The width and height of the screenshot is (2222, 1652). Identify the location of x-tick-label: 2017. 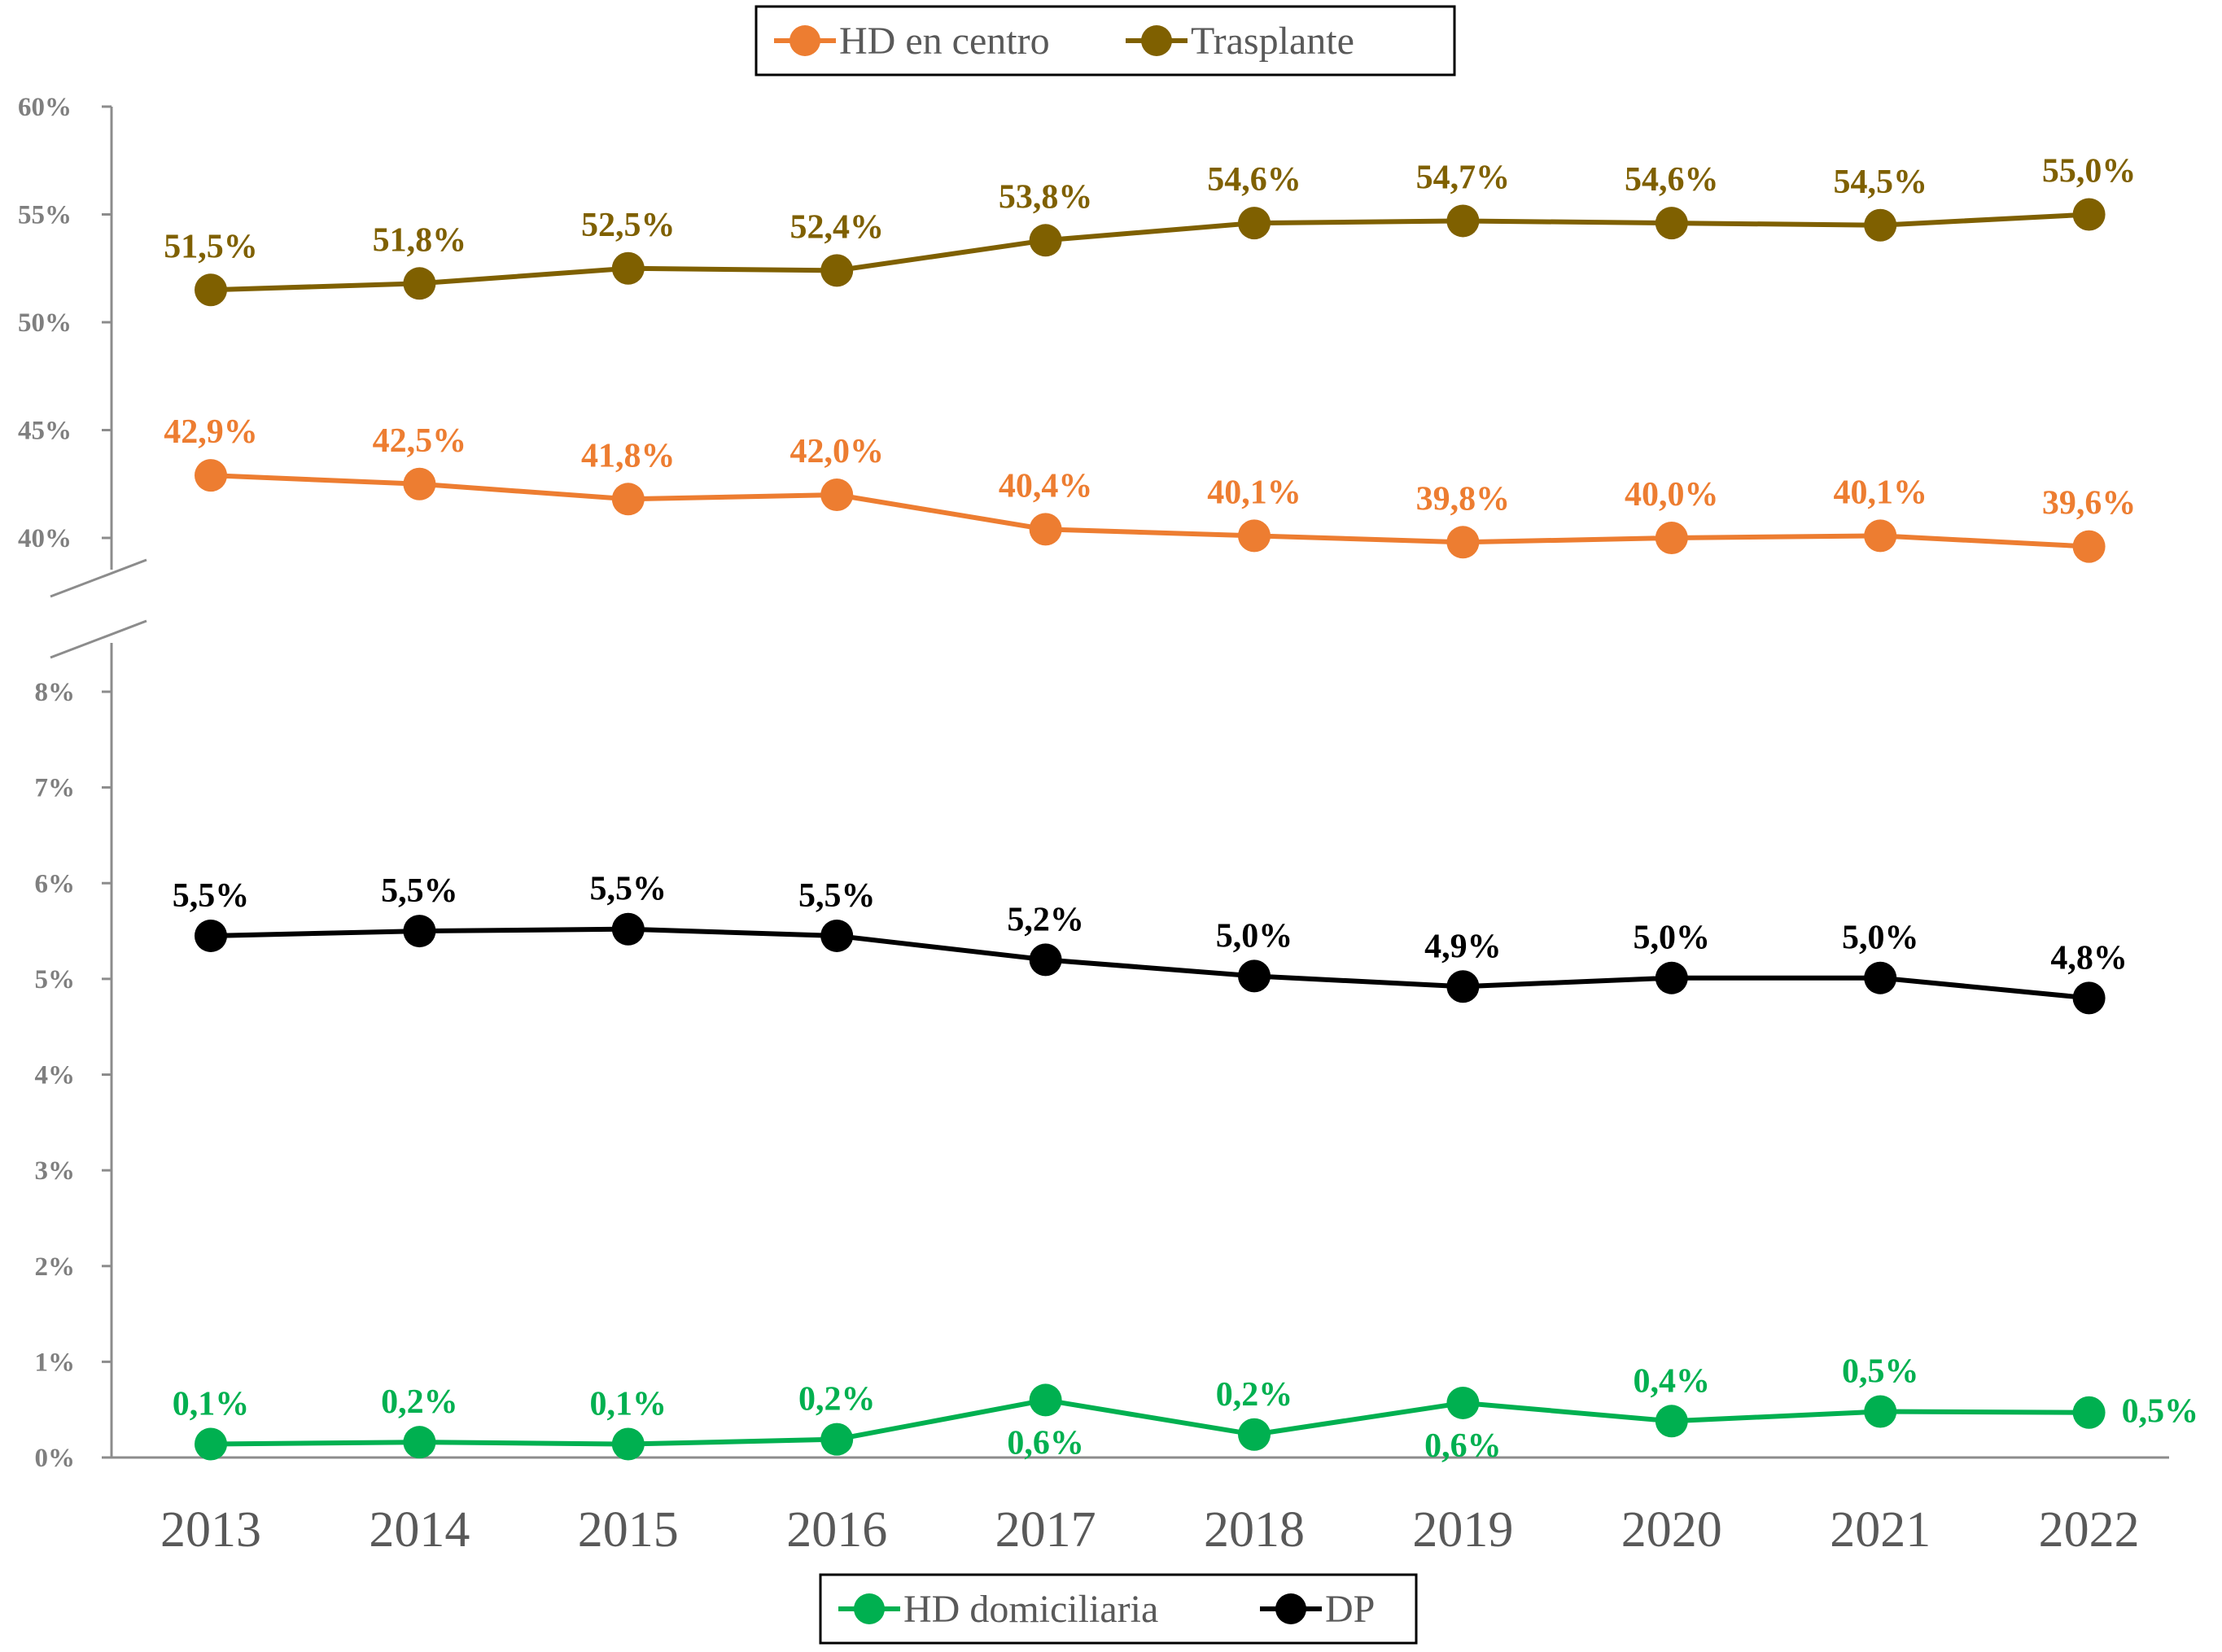
(1045, 1530).